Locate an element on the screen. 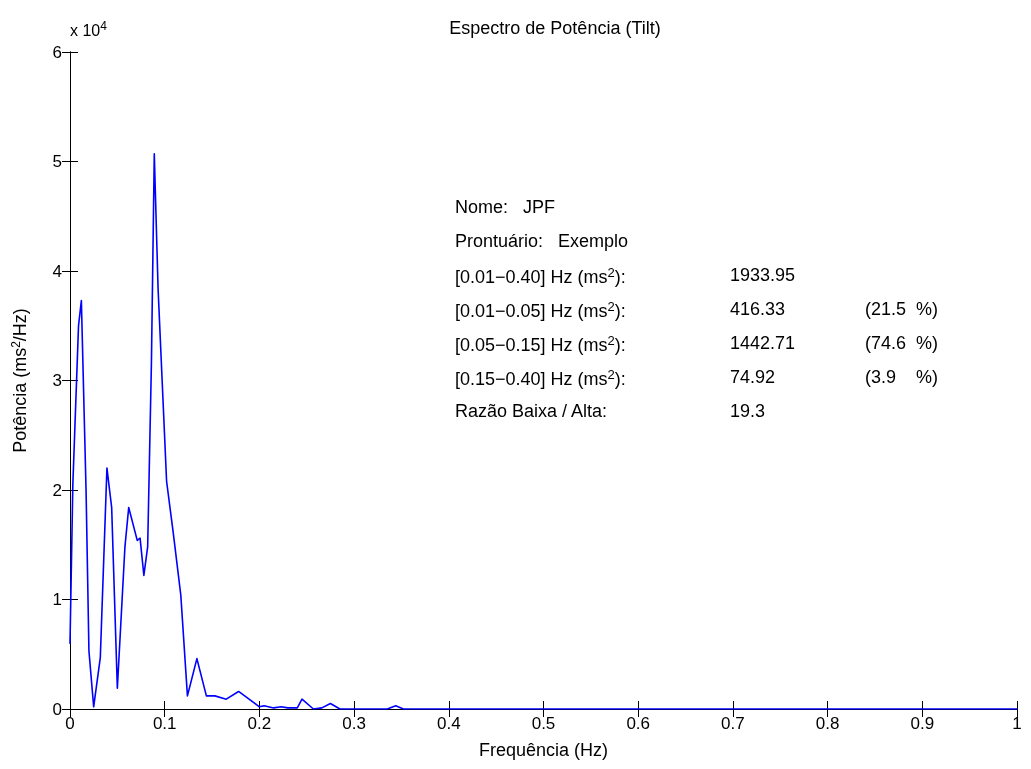 The width and height of the screenshot is (1031, 769). y-tick-label: 2 is located at coordinates (57, 490).